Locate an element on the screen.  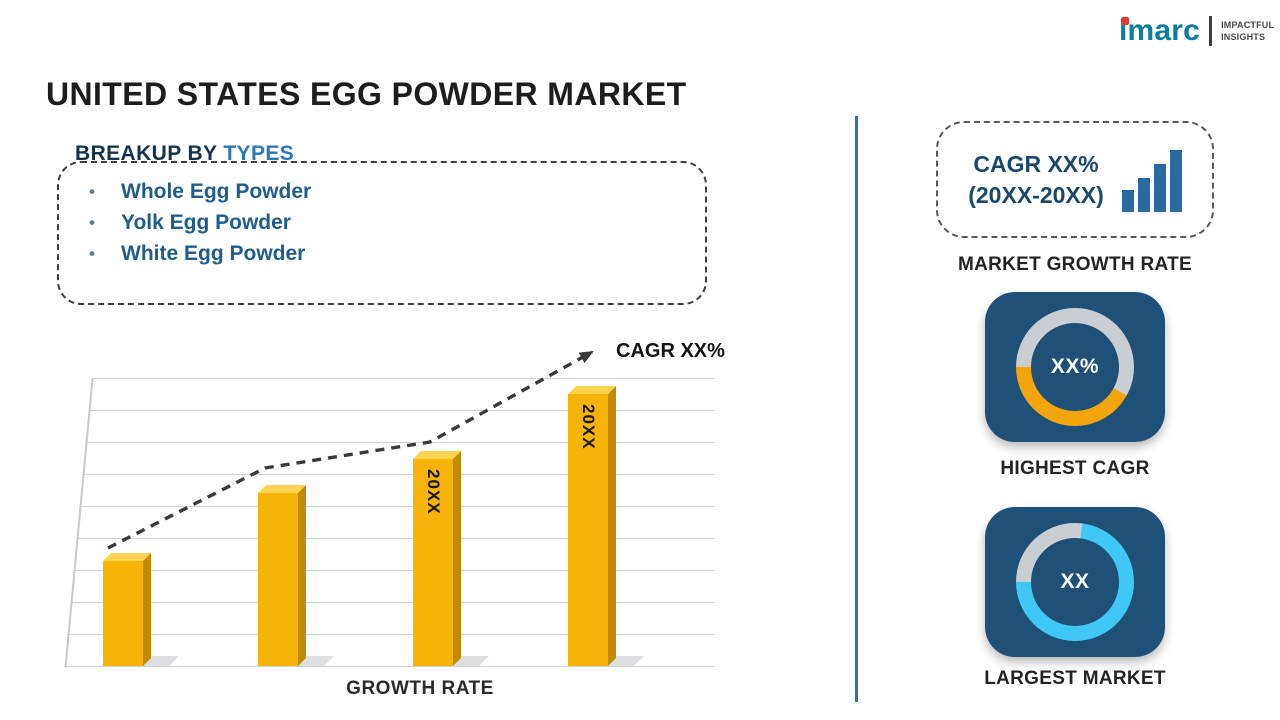
bar-chart-icon is located at coordinates (1151, 180).